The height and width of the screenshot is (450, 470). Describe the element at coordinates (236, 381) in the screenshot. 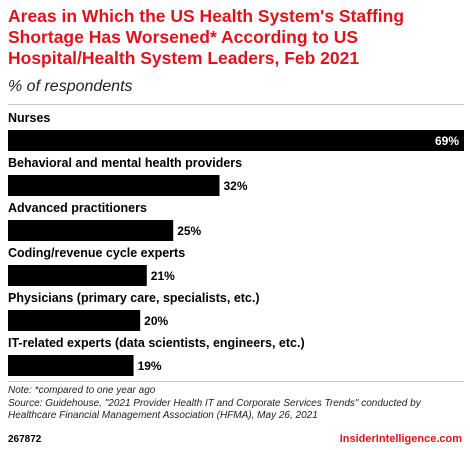

I see `bottom-divider` at that location.